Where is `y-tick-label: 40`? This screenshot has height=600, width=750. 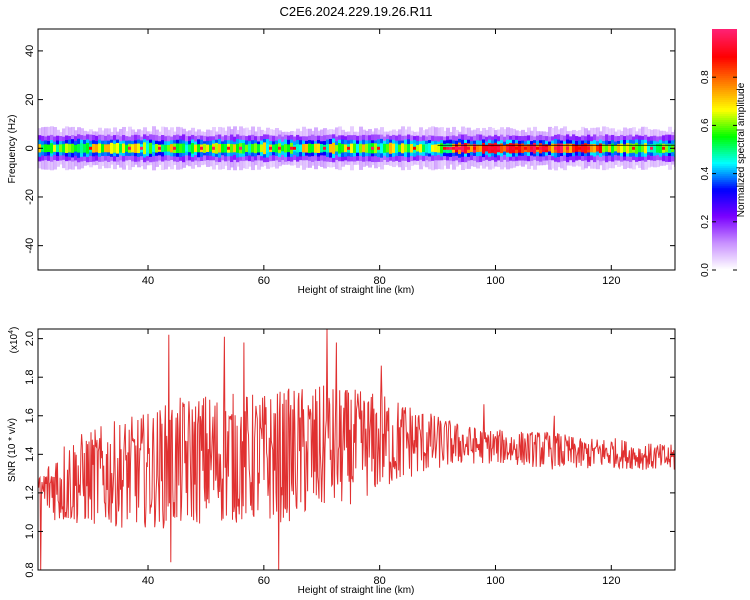 y-tick-label: 40 is located at coordinates (30, 51).